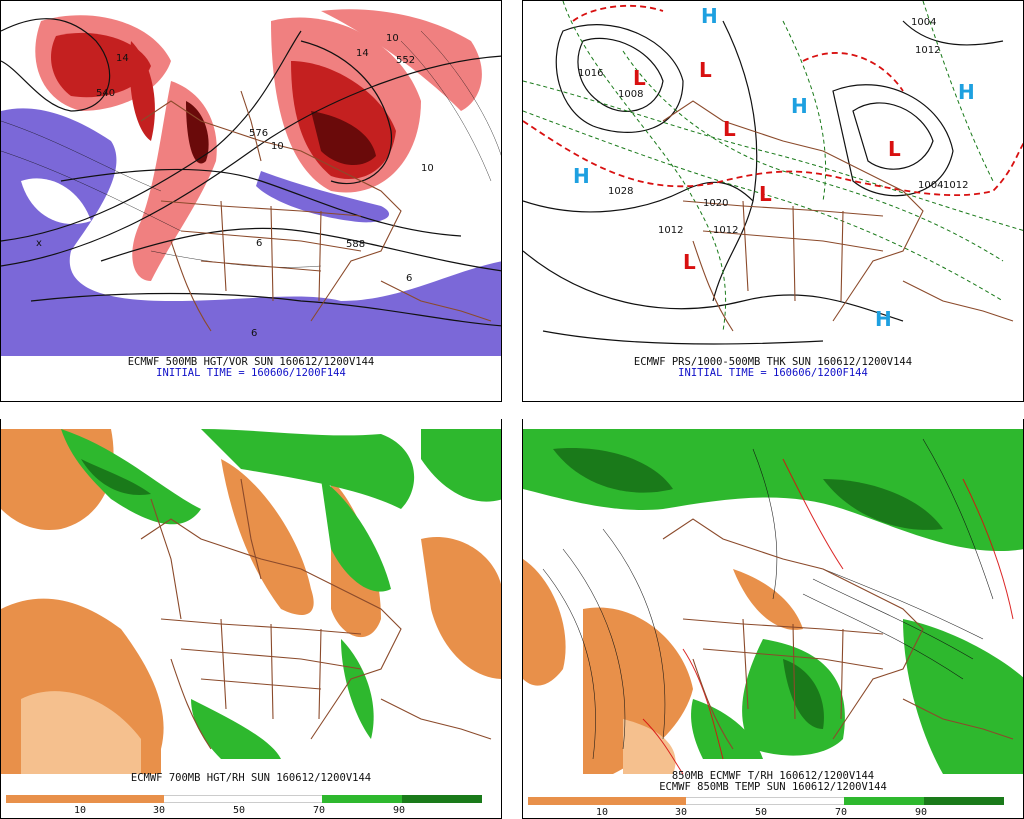 The image size is (1024, 819). What do you see at coordinates (251, 362) in the screenshot?
I see `panel-title: ECMWF 500MB HGT/VOR SUN 160612/1200V144` at bounding box center [251, 362].